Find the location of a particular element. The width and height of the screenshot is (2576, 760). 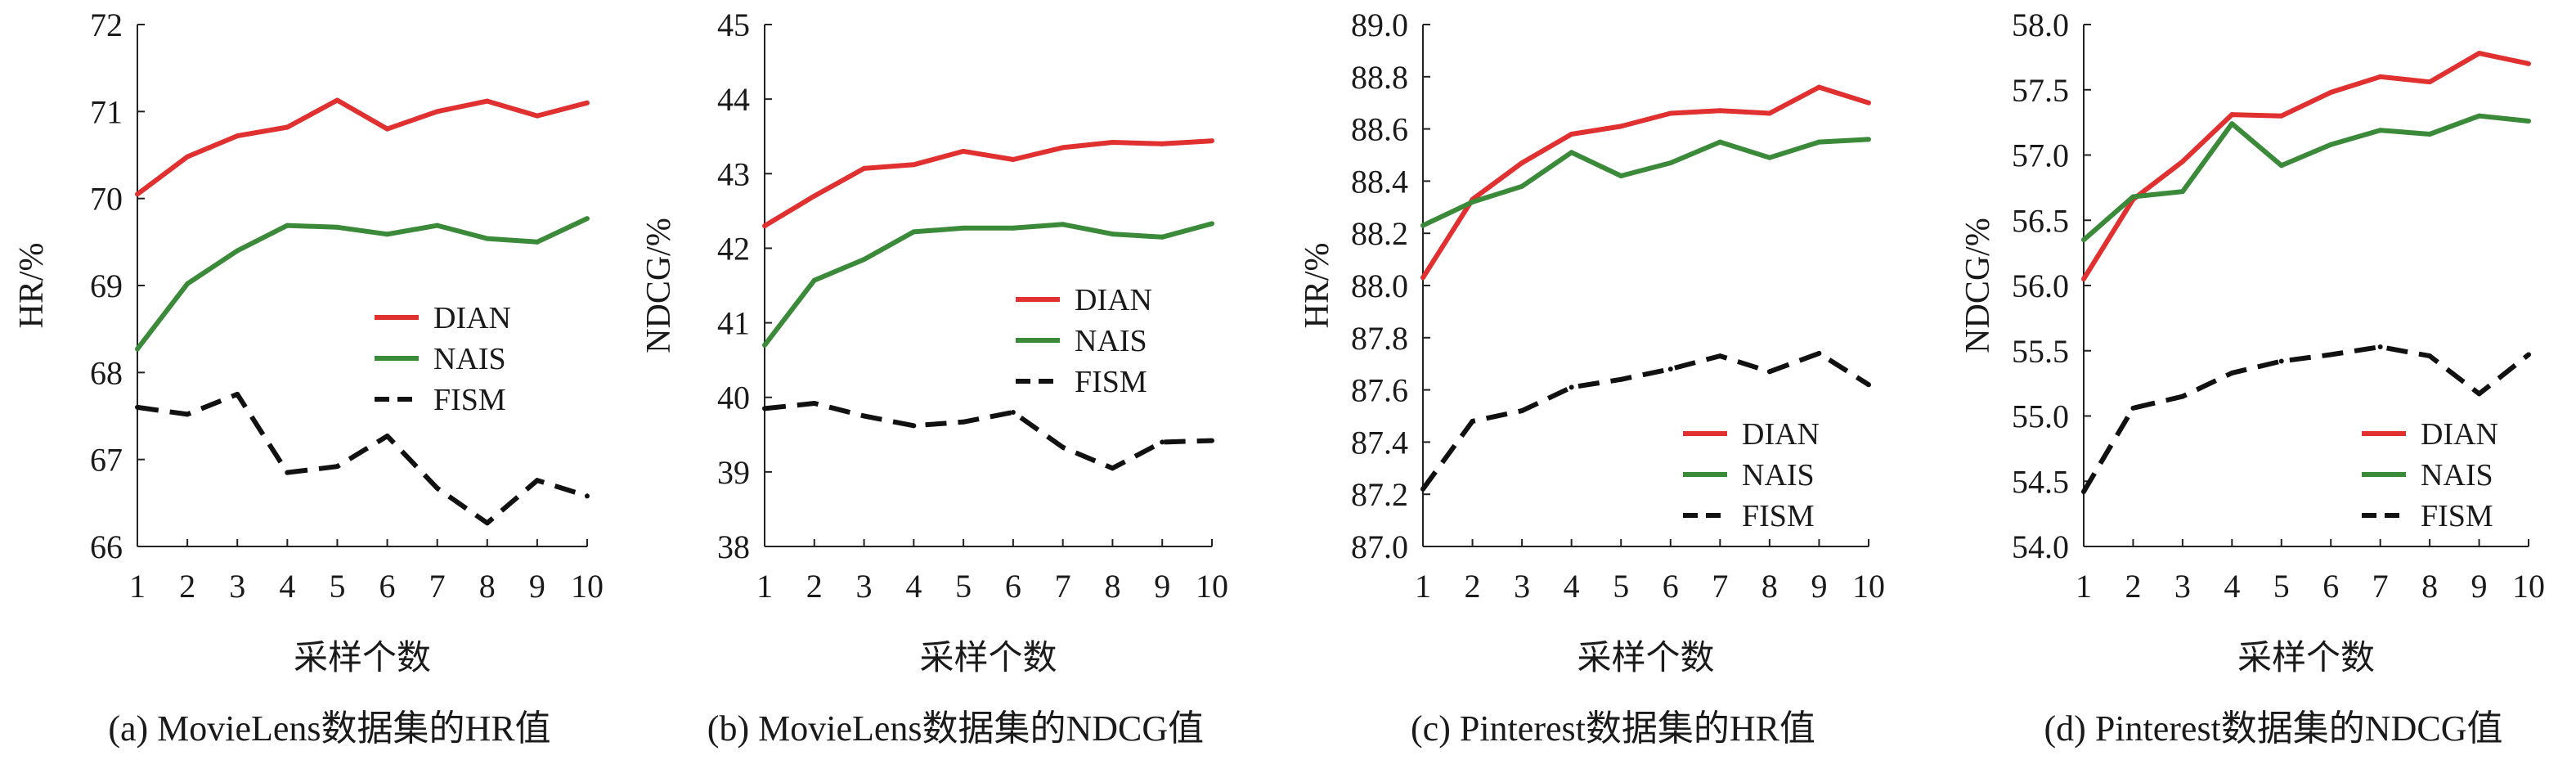

y-tick-label: 87.0 is located at coordinates (1379, 546).